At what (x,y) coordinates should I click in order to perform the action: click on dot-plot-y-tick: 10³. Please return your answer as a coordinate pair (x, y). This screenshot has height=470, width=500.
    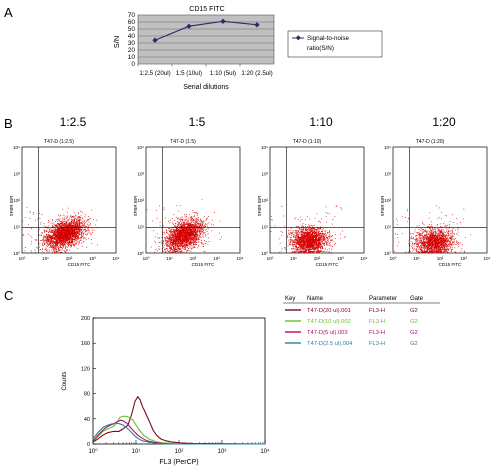
    Looking at the image, I should click on (140, 174).